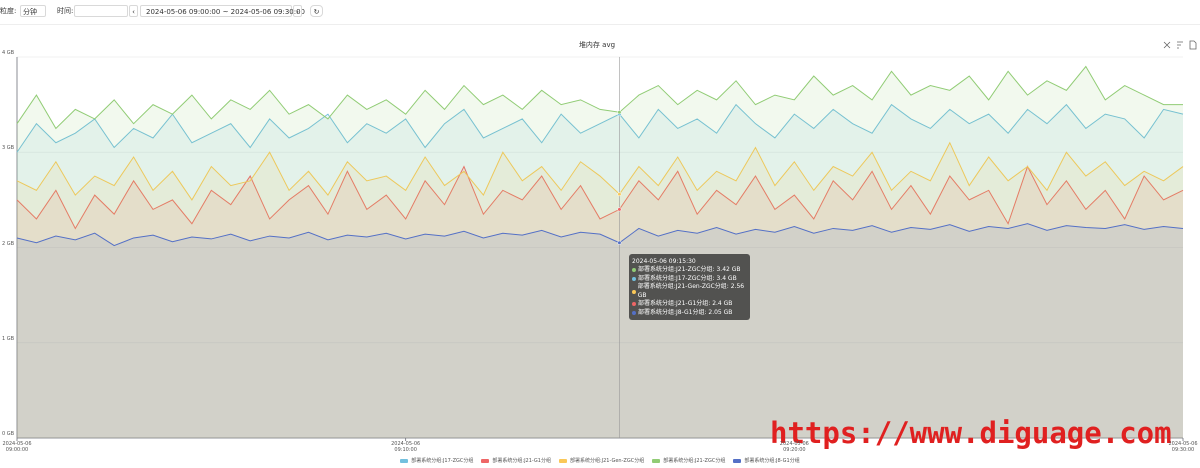 The width and height of the screenshot is (1200, 468). I want to click on legend-label: 部署系统分组:J21-ZGC分组, so click(694, 461).